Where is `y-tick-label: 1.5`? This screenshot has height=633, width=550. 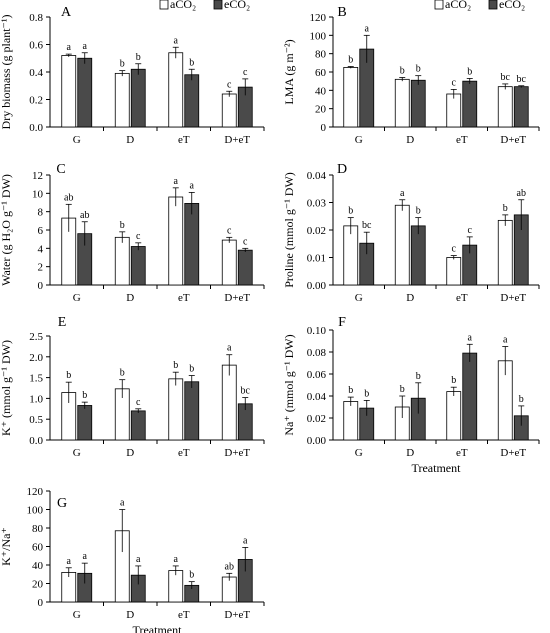
y-tick-label: 1.5 is located at coordinates (36, 379).